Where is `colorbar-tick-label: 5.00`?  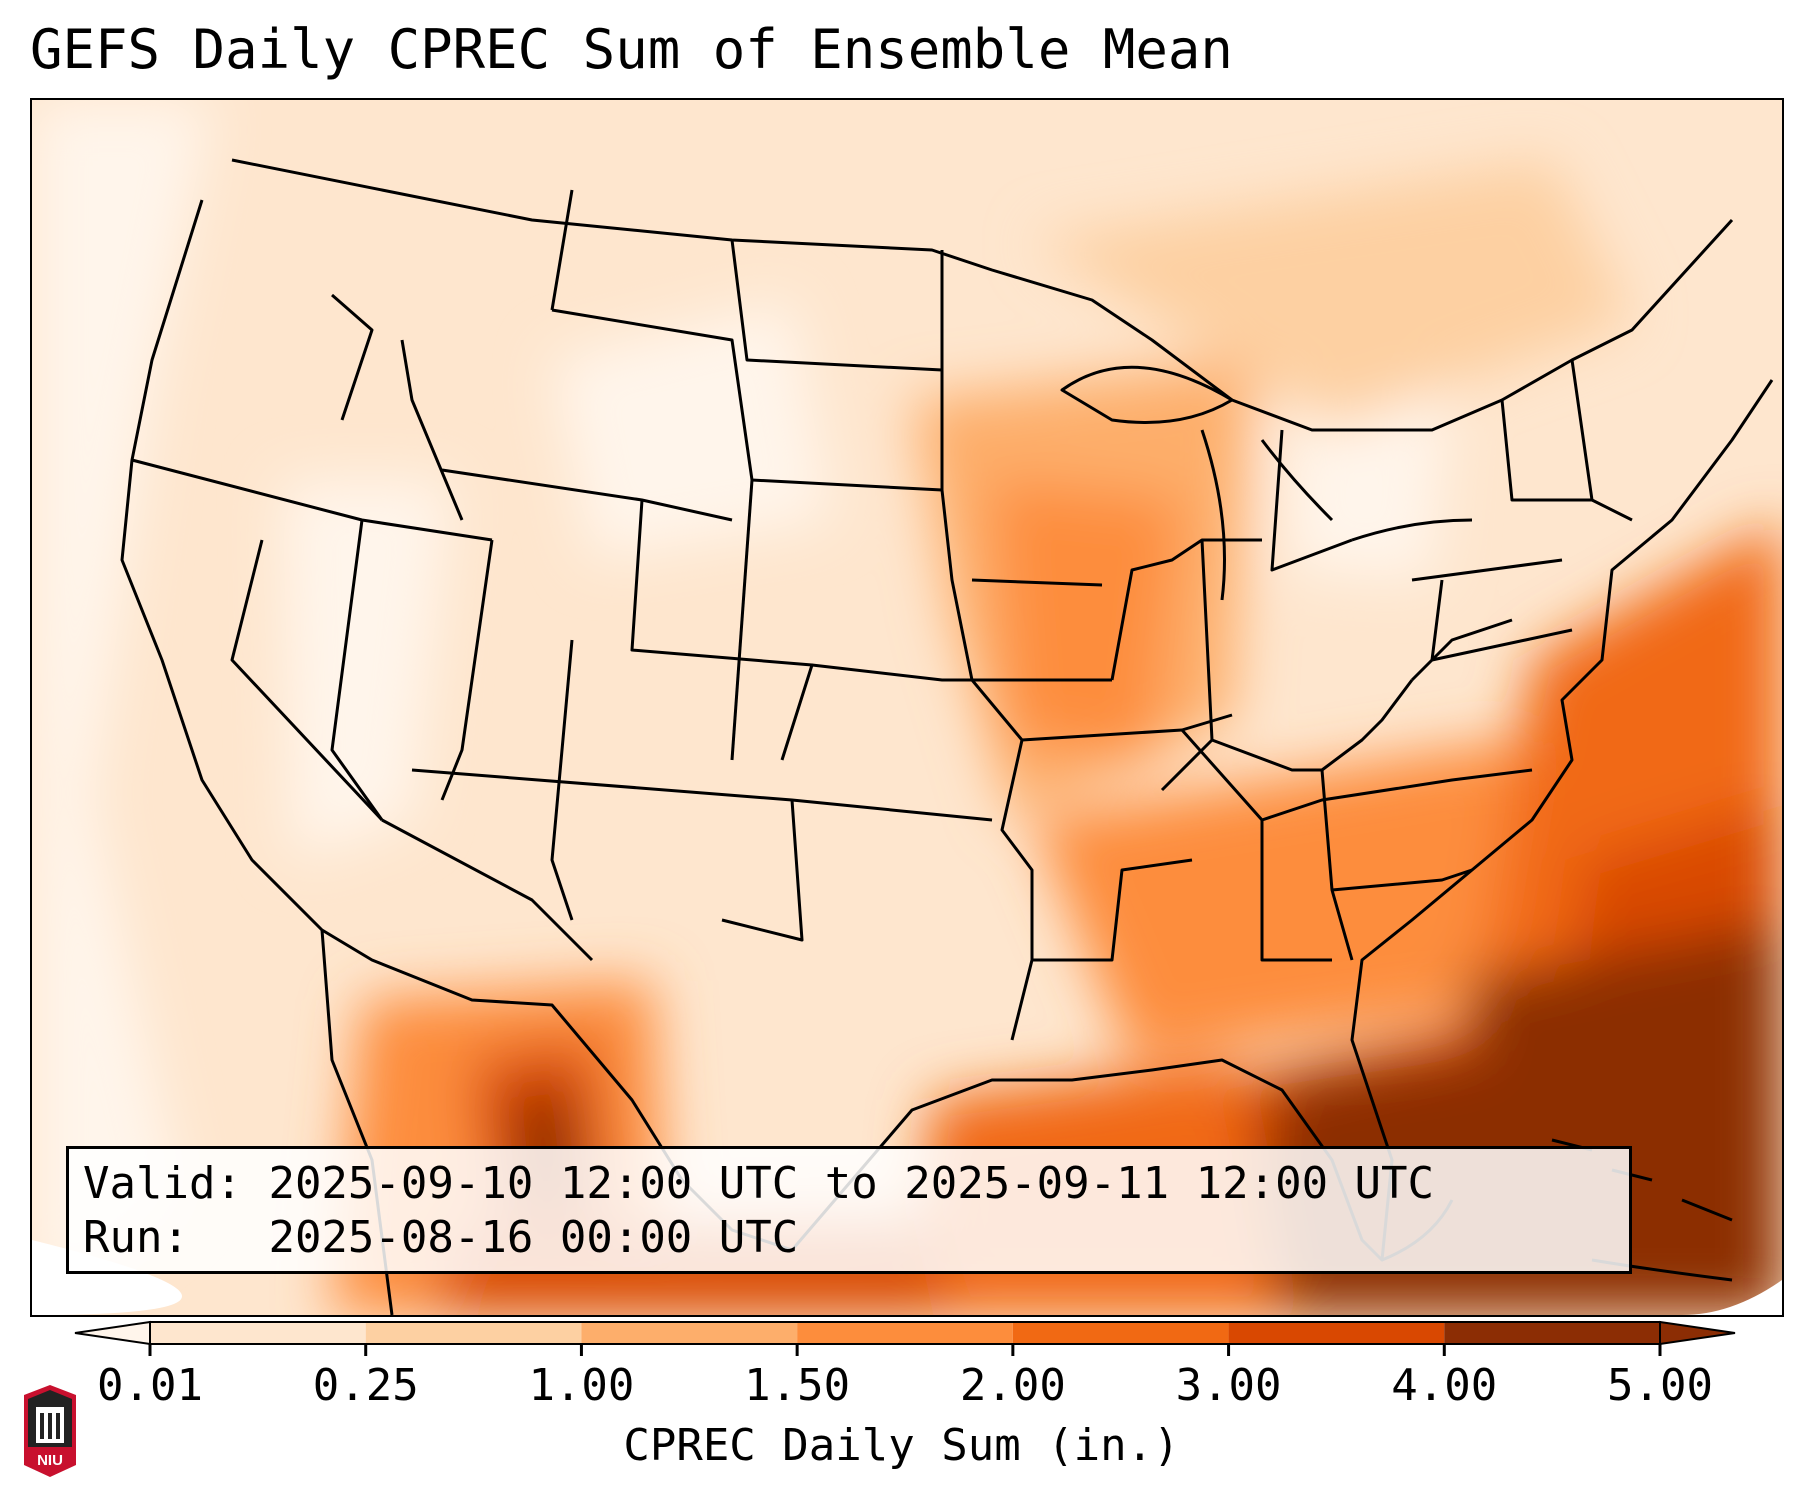 colorbar-tick-label: 5.00 is located at coordinates (1660, 1385).